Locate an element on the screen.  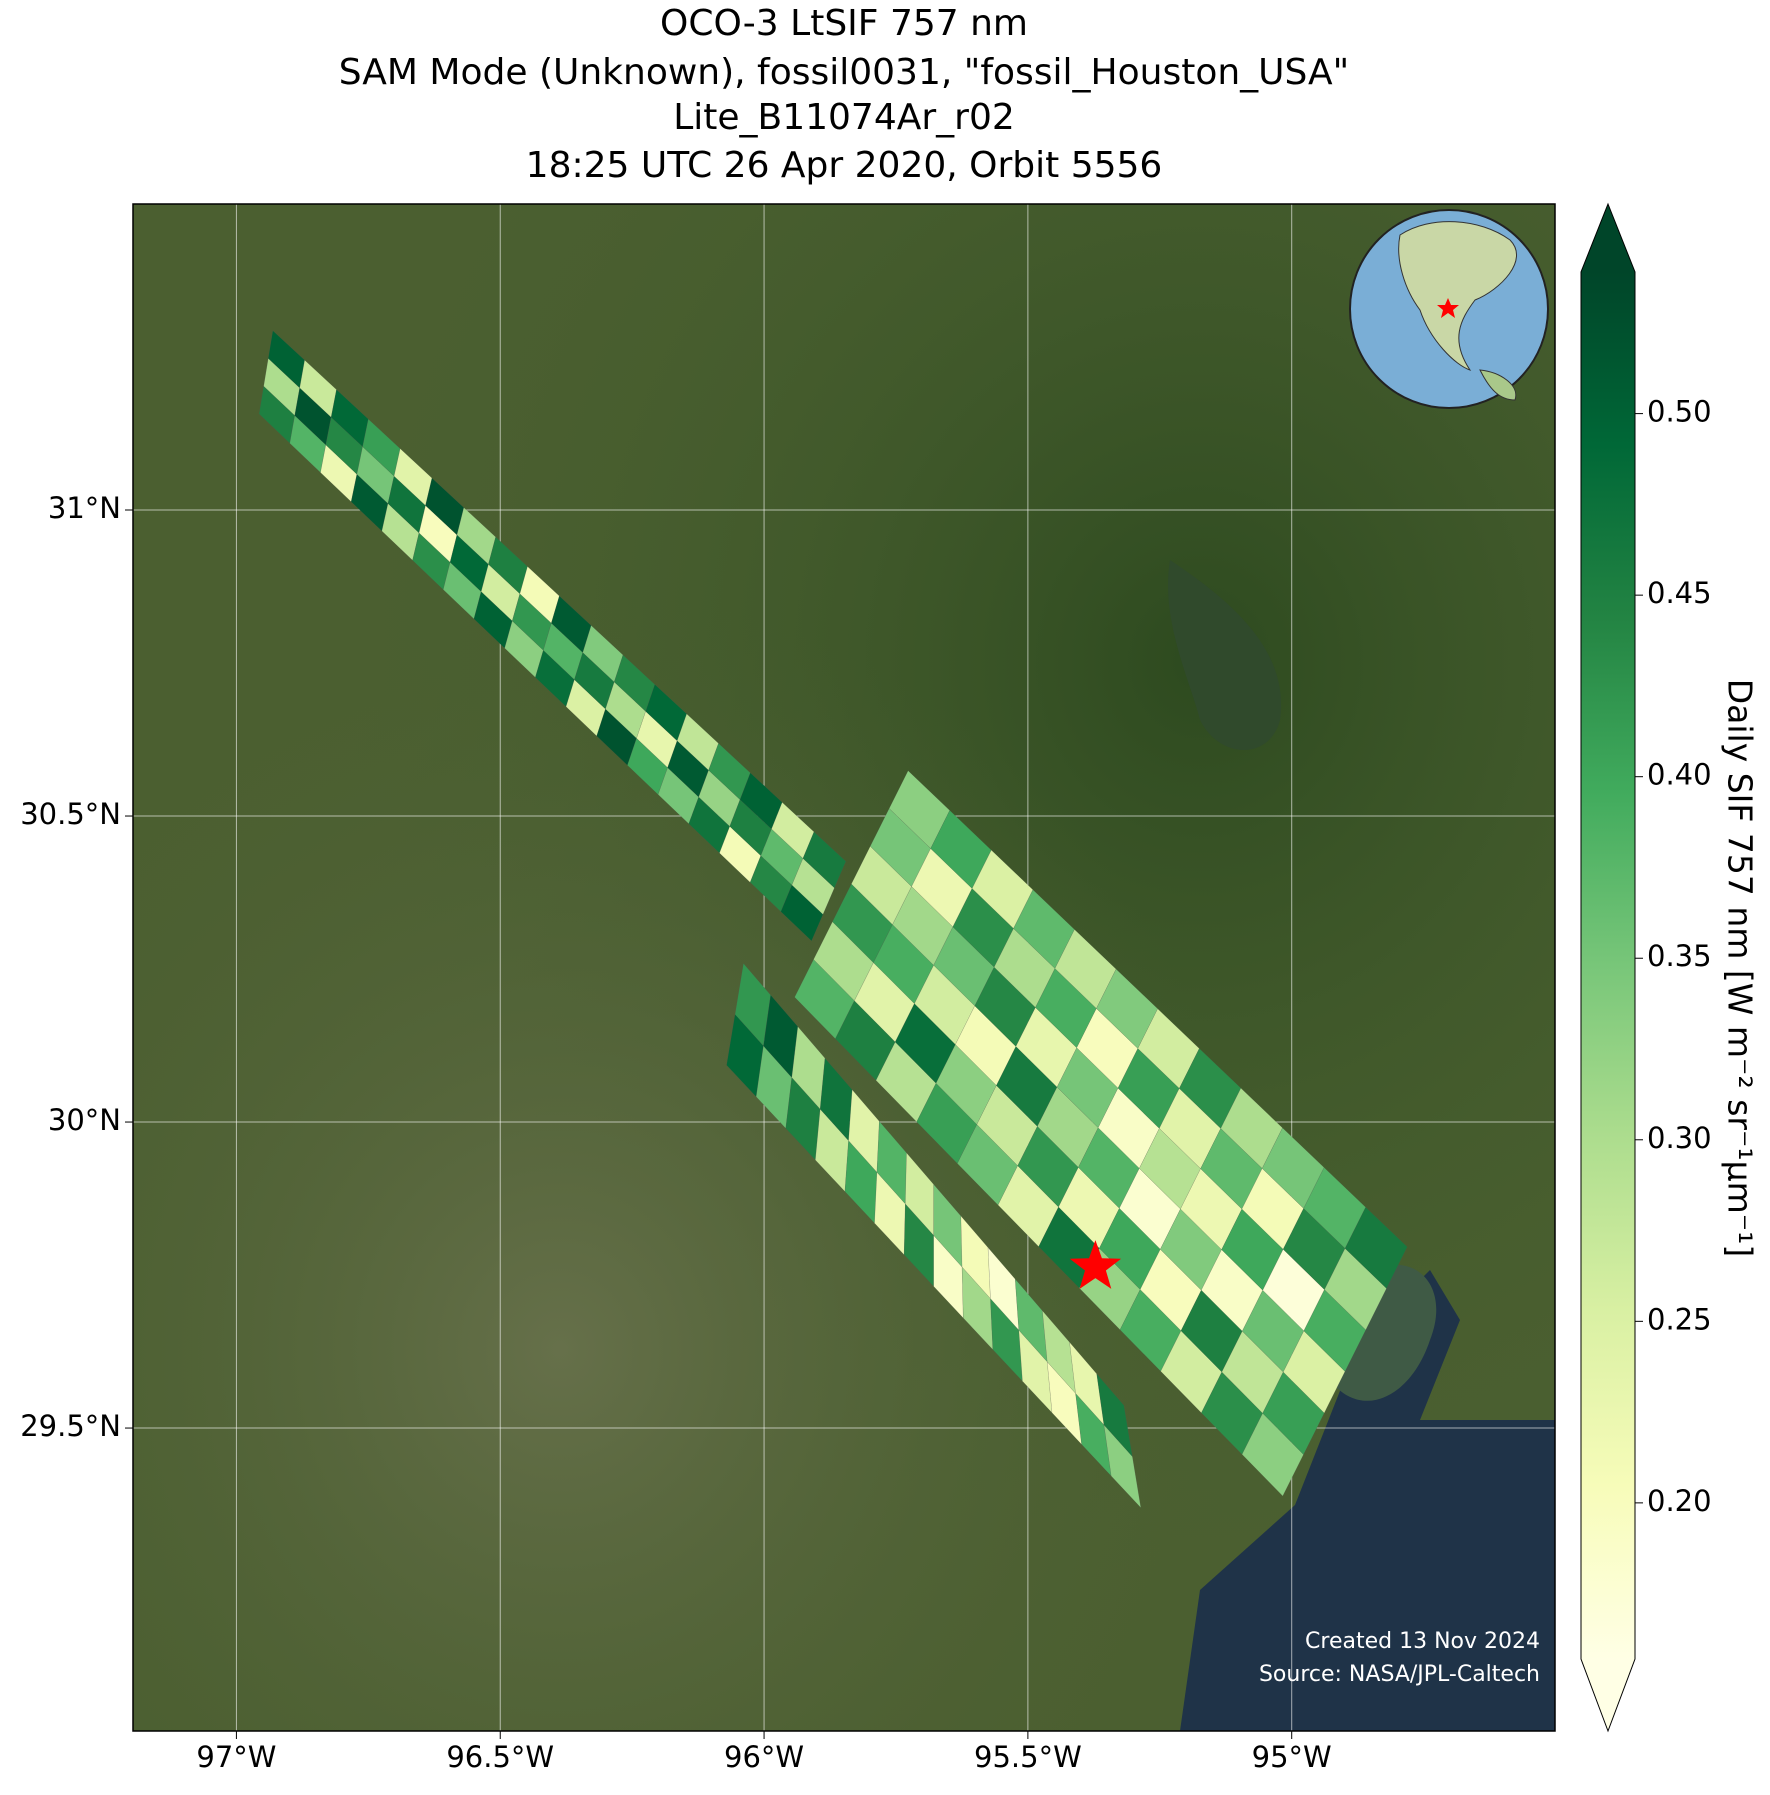
y-tick-label: 30°N is located at coordinates (84, 1120).